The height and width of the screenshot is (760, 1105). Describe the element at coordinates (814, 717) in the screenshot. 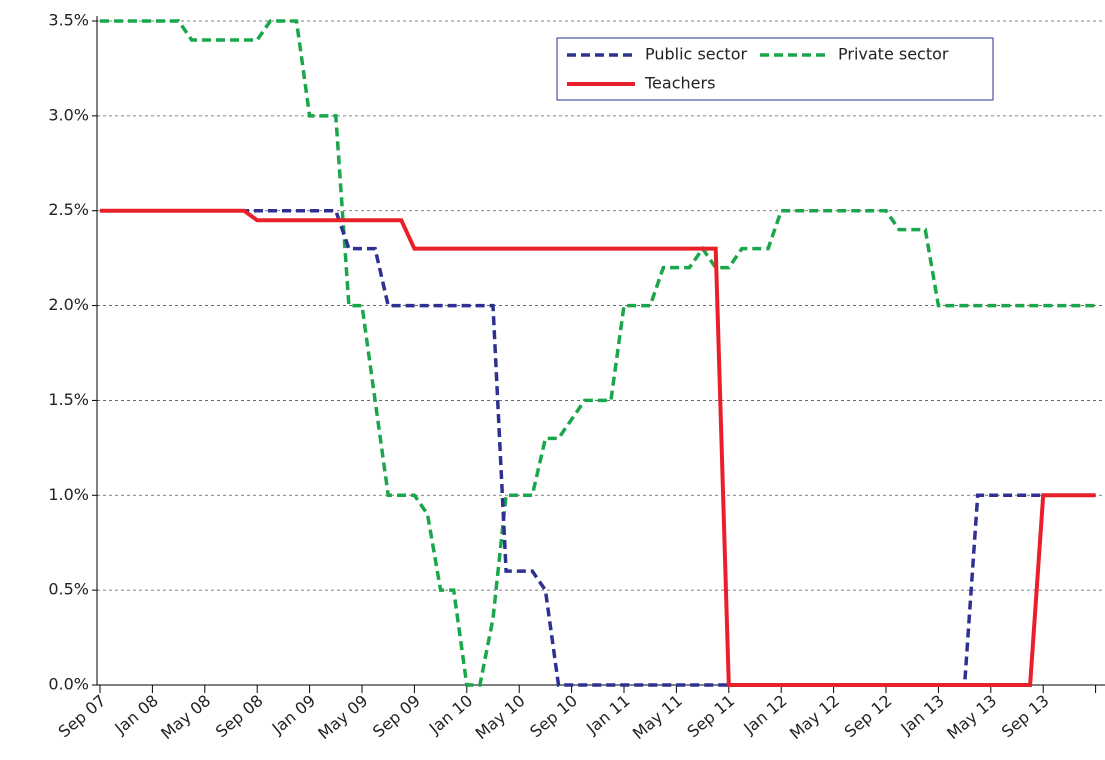

I see `x-tick-label: May 12` at that location.